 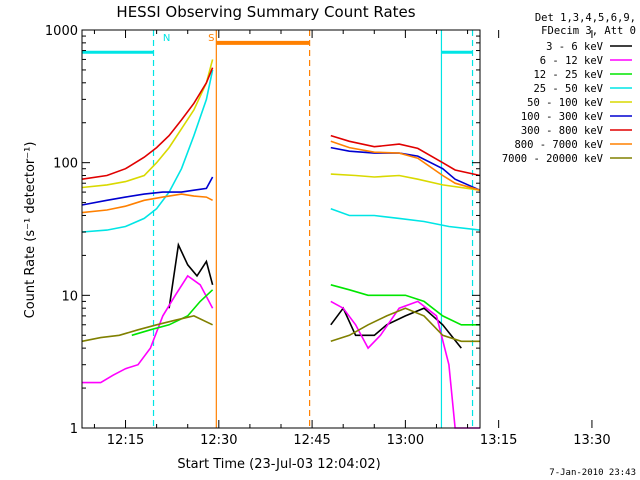 What do you see at coordinates (558, 145) in the screenshot?
I see `legend-label: 800 - 7000 keV` at bounding box center [558, 145].